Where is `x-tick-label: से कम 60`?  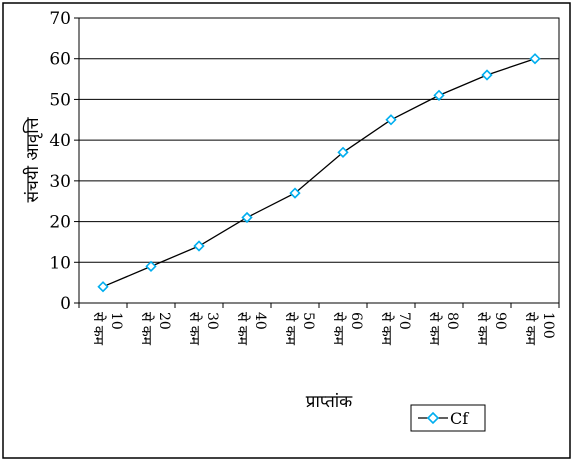
x-tick-label: से कम 60 is located at coordinates (347, 329).